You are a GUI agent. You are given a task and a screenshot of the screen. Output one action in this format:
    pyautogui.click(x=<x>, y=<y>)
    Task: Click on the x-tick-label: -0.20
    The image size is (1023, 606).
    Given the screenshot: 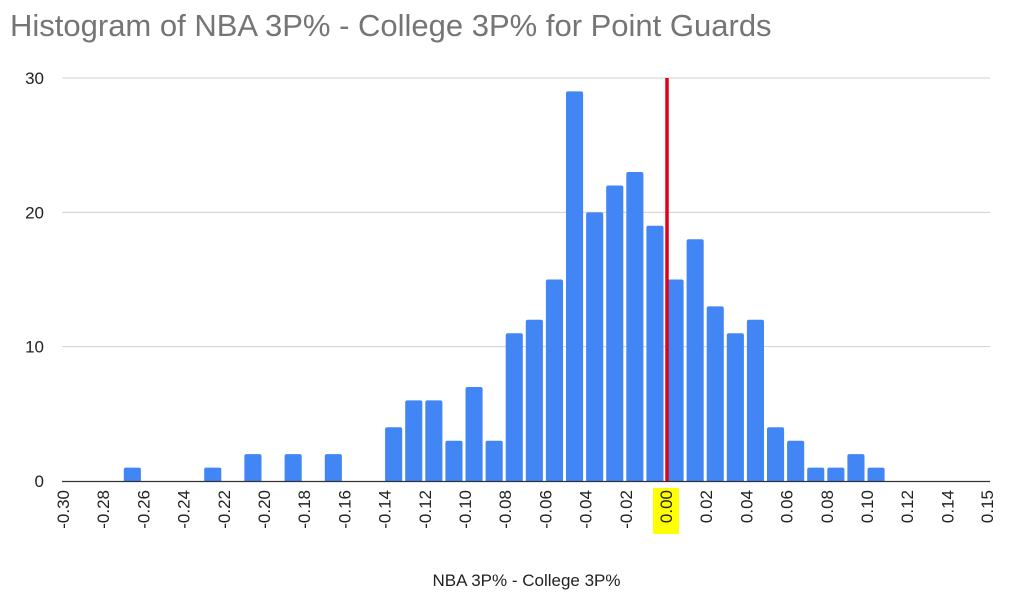 What is the action you would take?
    pyautogui.click(x=264, y=509)
    